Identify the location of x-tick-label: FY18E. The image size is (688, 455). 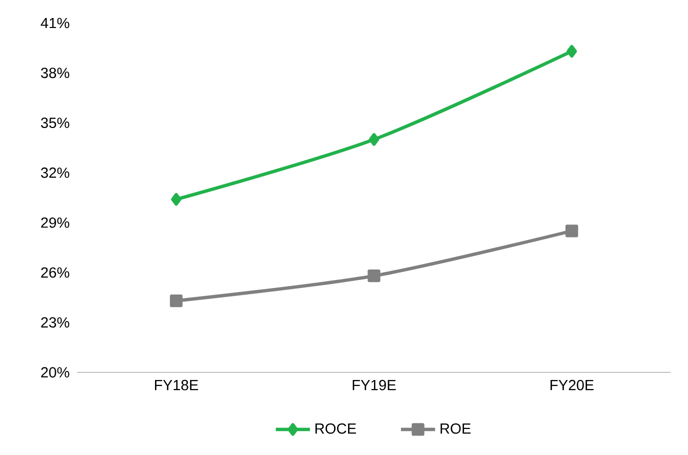
(176, 385).